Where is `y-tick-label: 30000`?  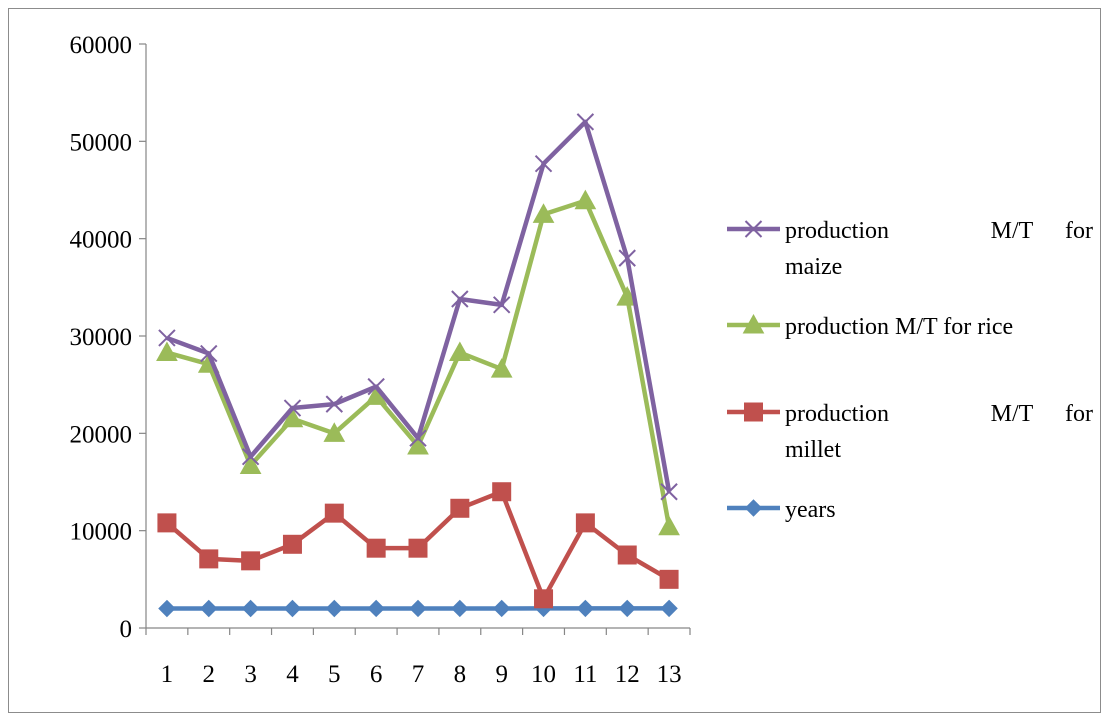 y-tick-label: 30000 is located at coordinates (101, 337).